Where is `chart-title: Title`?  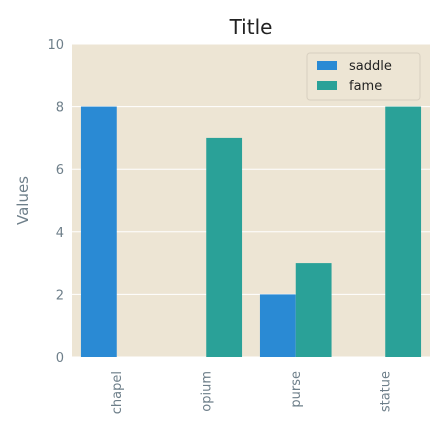
chart-title: Title is located at coordinates (251, 27).